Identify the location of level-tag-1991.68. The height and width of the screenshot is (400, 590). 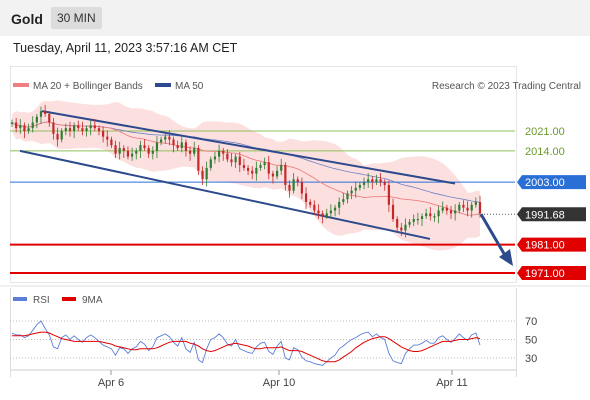
(551, 214).